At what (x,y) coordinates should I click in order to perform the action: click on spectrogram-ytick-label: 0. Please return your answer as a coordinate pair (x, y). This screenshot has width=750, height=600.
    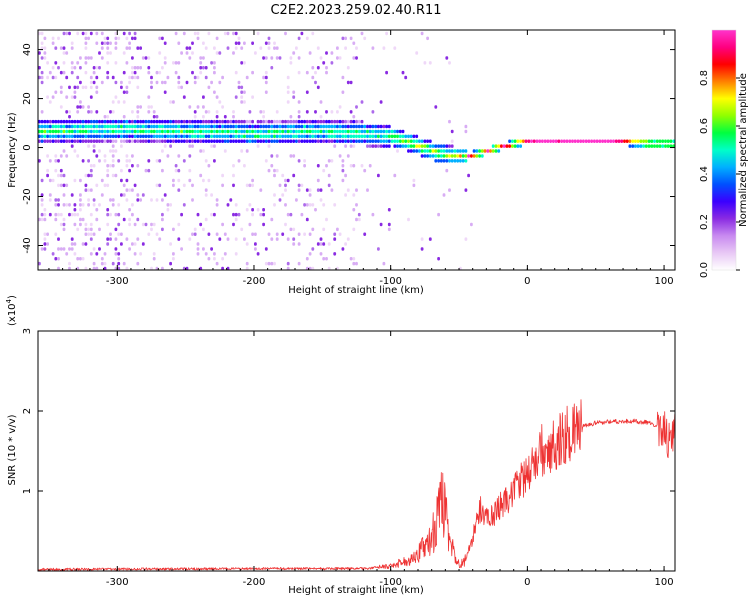
    Looking at the image, I should click on (27, 147).